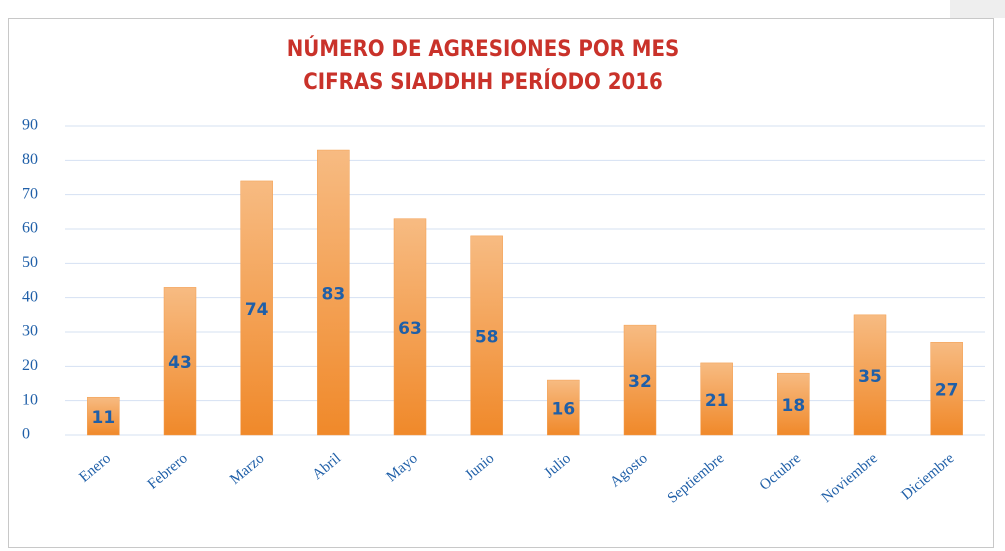  I want to click on y-tick-label: 10, so click(30, 399).